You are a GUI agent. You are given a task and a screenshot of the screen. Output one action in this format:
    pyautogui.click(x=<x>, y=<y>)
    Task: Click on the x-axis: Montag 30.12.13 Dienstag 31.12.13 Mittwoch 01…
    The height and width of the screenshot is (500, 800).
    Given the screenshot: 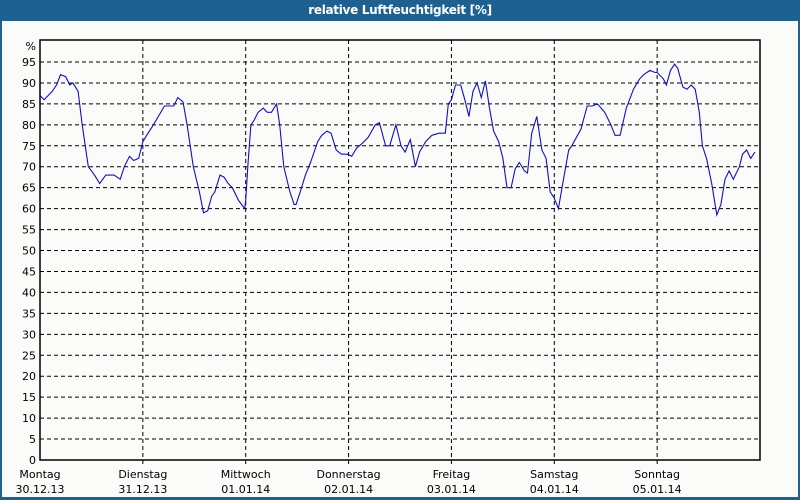 What is the action you would take?
    pyautogui.click(x=349, y=482)
    